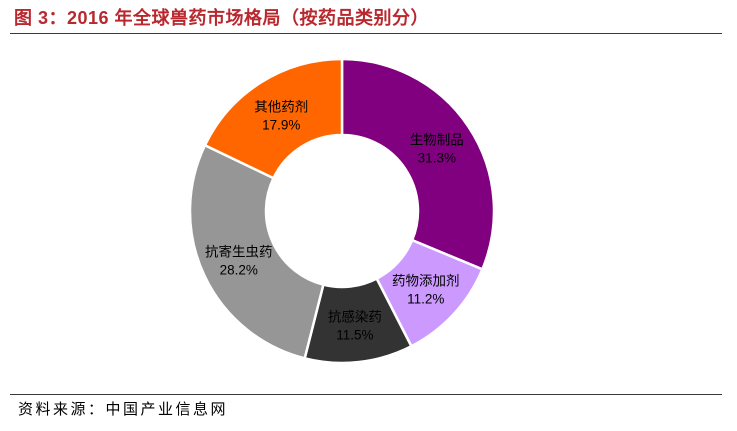 This screenshot has width=737, height=431. I want to click on slice-value-label-5: 17.9%, so click(281, 125).